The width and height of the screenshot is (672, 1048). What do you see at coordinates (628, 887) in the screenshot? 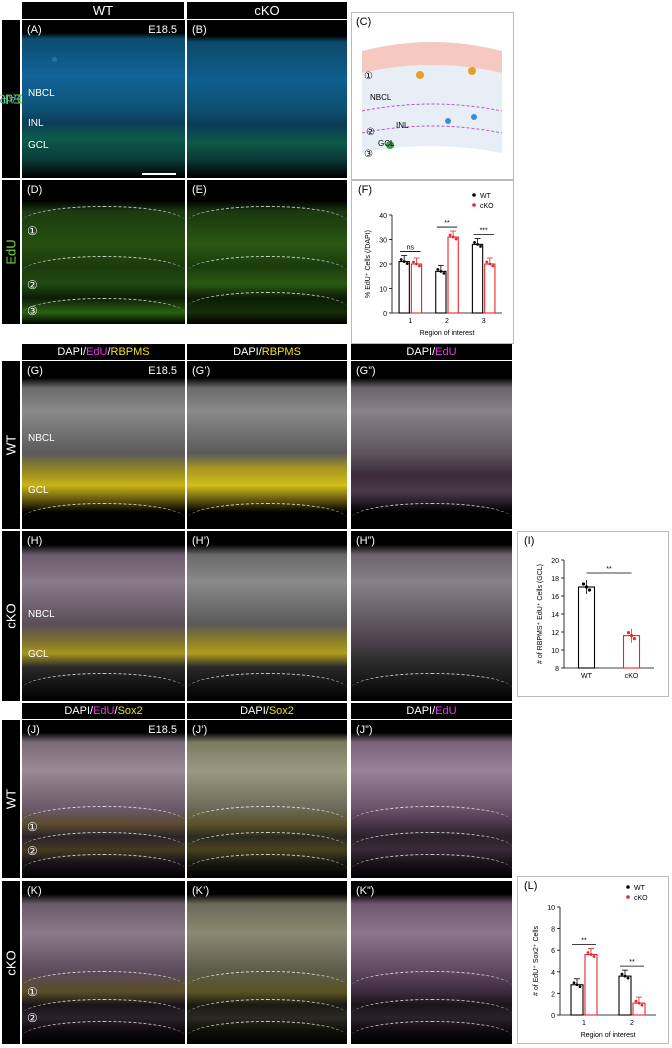
I see `legend-marker-wt` at bounding box center [628, 887].